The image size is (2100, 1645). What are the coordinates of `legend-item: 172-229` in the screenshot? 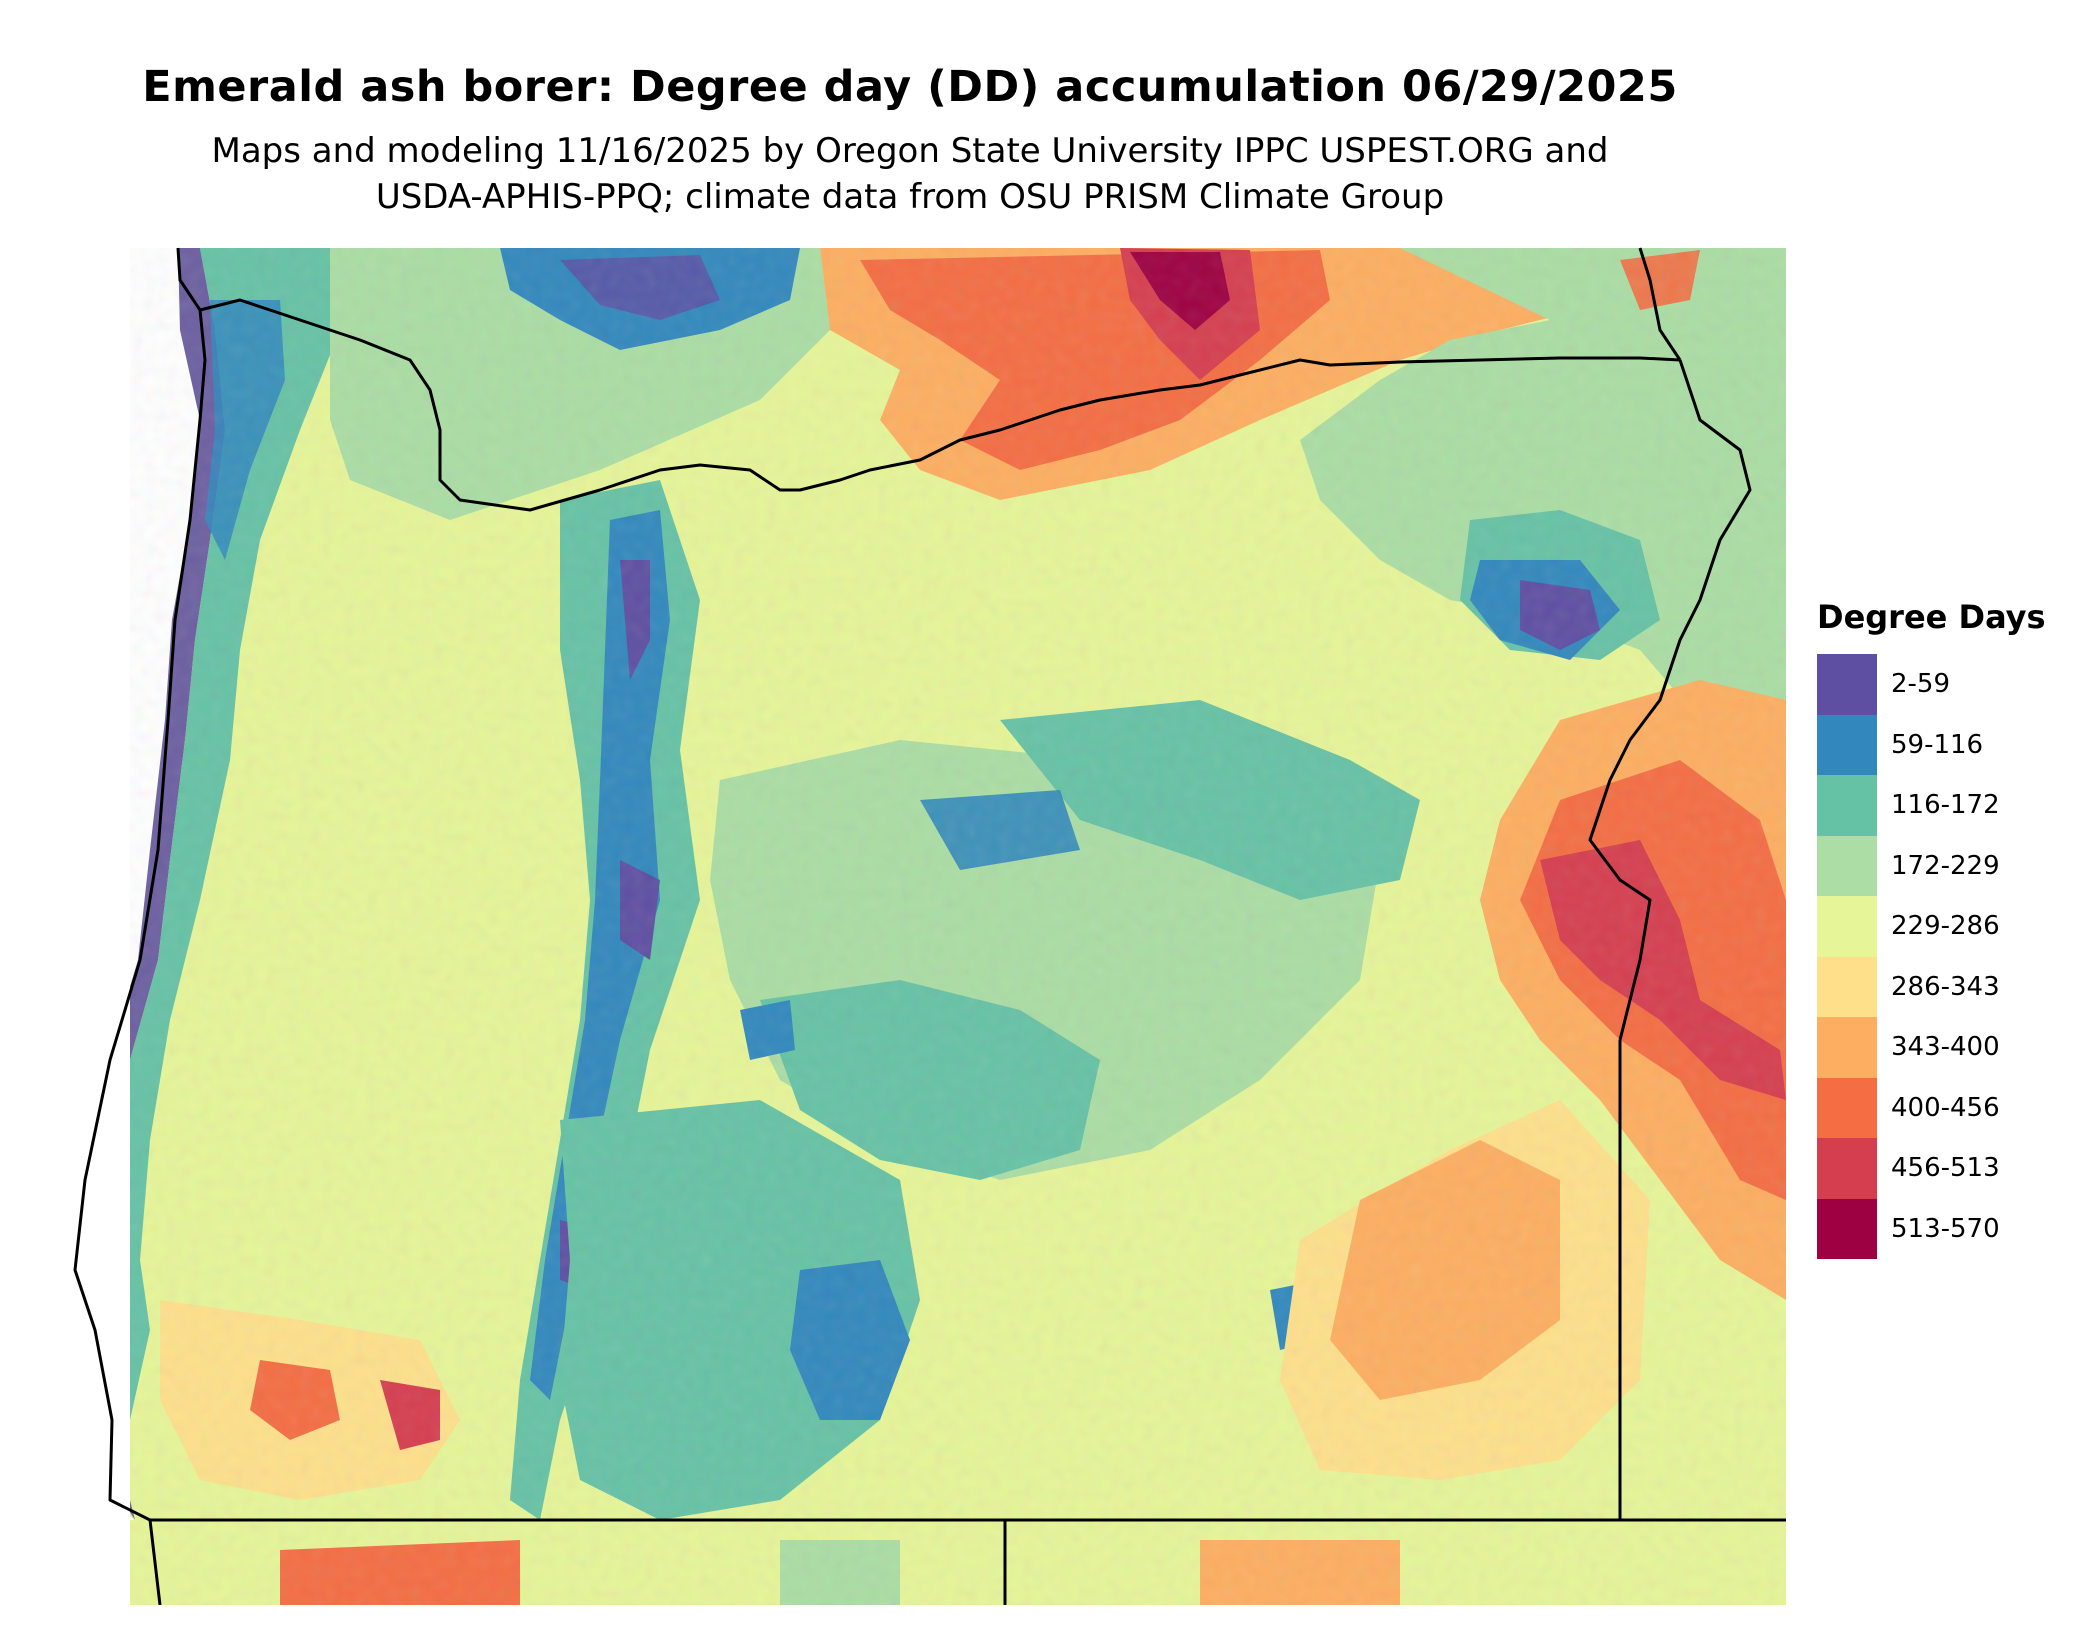 It's located at (1931, 865).